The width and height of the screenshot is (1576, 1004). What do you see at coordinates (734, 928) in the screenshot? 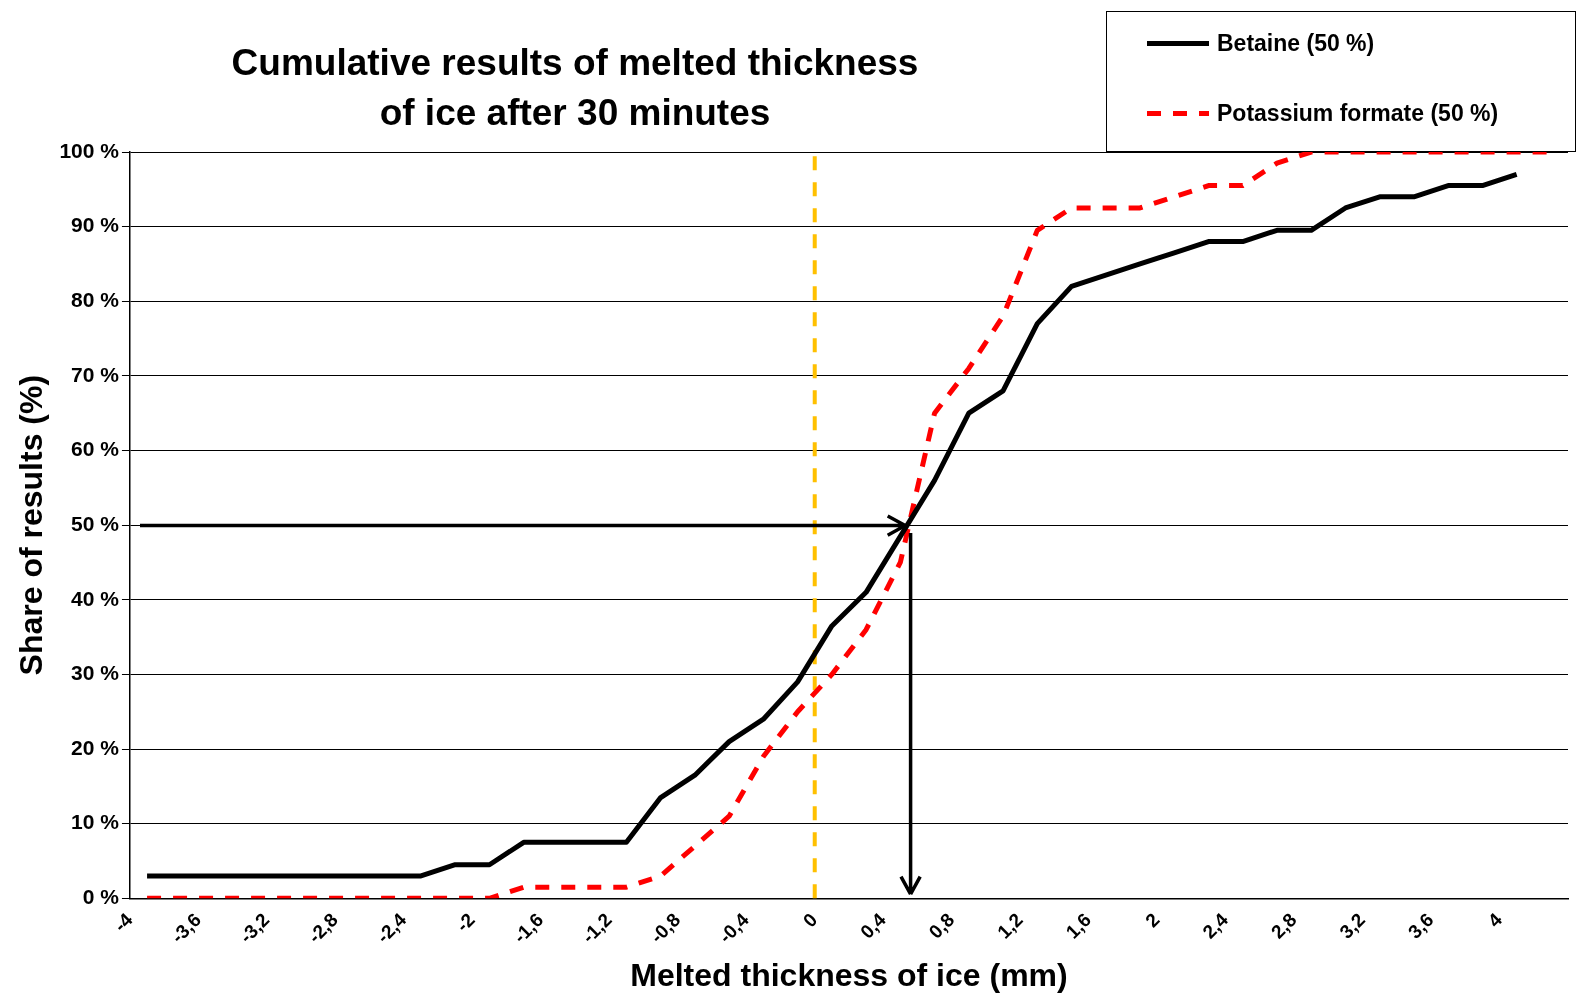
I see `x-tick-label: -0,4` at bounding box center [734, 928].